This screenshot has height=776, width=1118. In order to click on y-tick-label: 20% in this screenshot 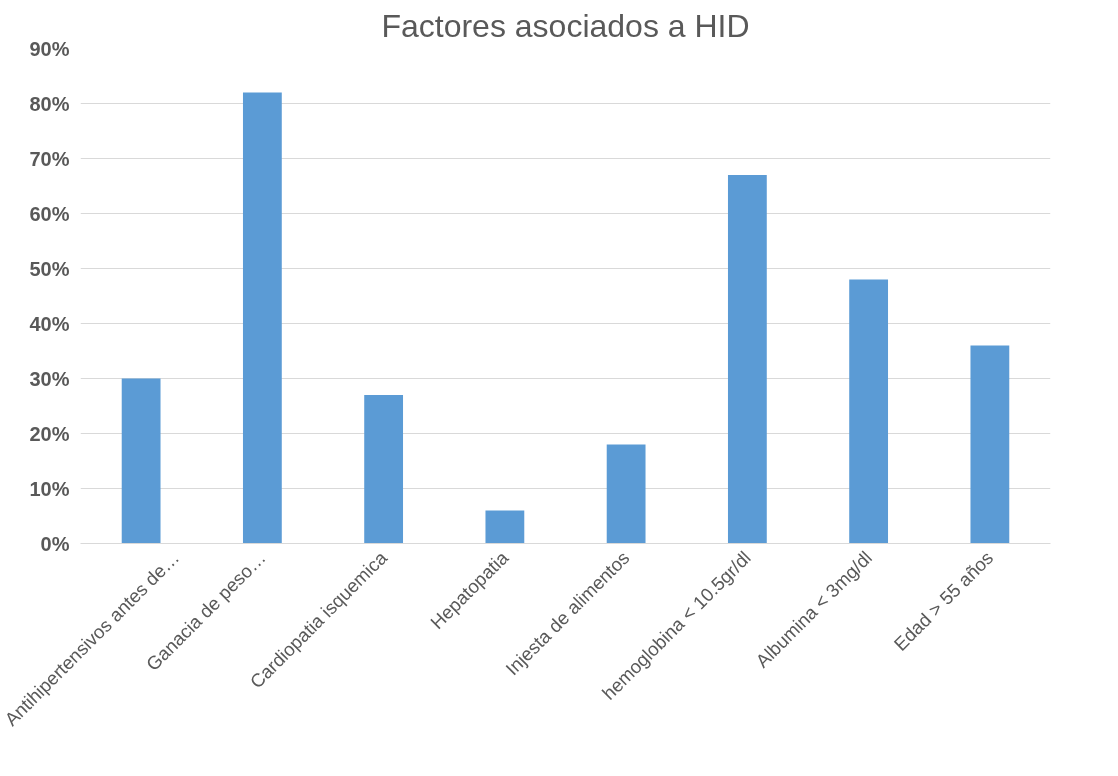, I will do `click(49, 433)`.